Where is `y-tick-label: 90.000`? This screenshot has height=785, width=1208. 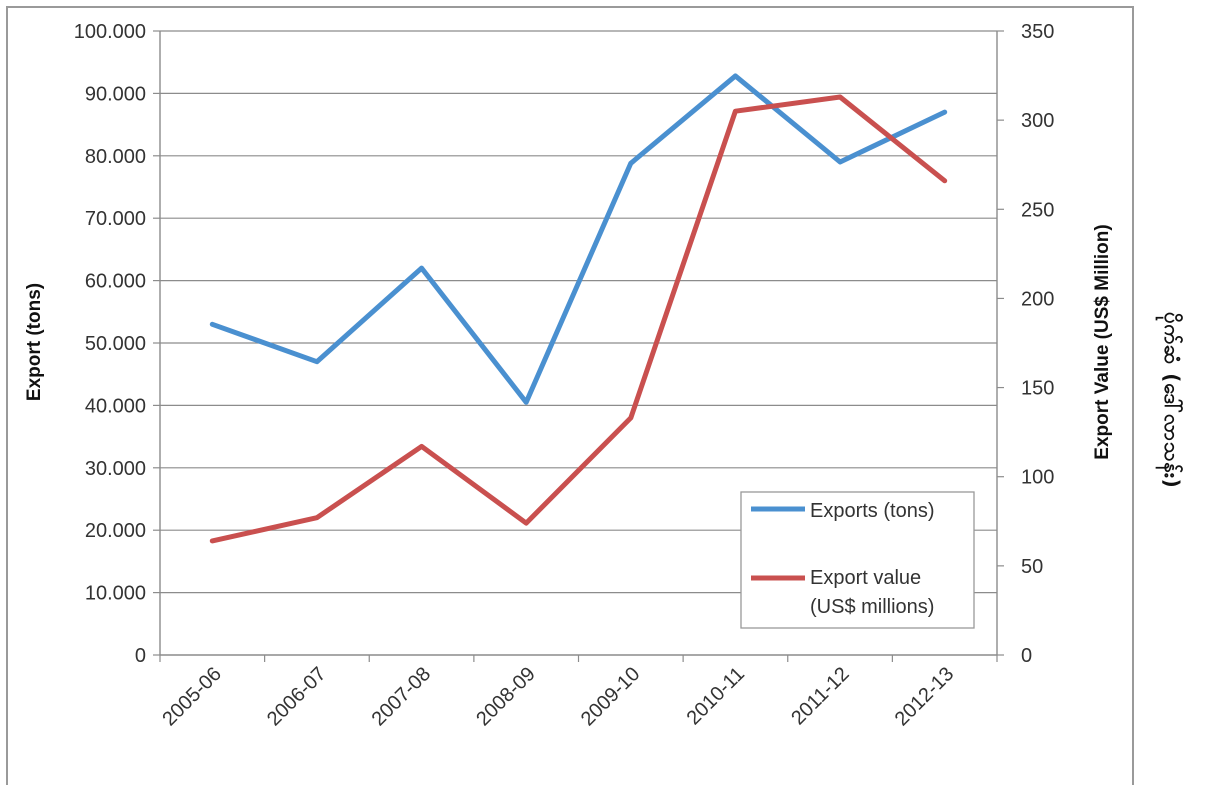
y-tick-label: 90.000 is located at coordinates (115, 94).